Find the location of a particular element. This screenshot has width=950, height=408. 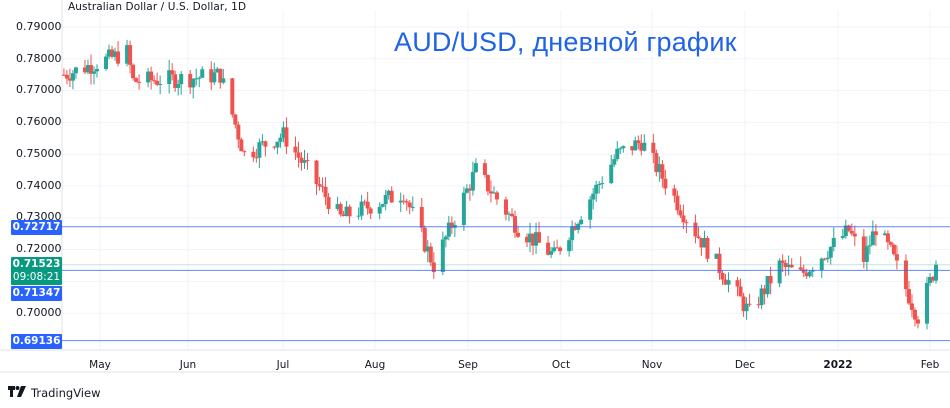

current-price-value: 0.71523 is located at coordinates (36, 264).